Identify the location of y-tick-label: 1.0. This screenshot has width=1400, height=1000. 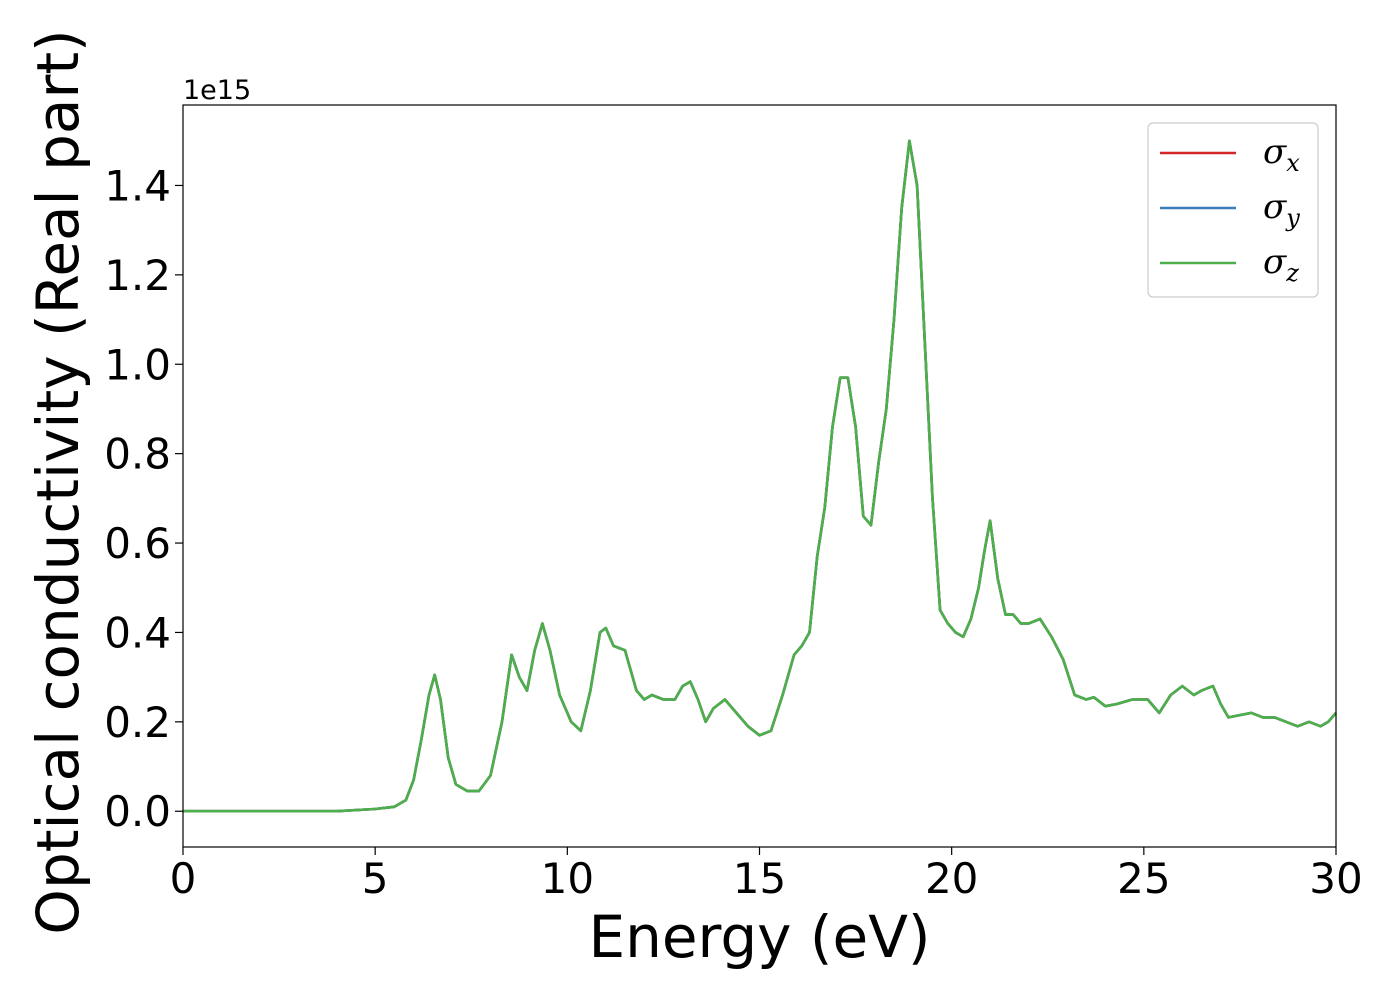
(137, 364).